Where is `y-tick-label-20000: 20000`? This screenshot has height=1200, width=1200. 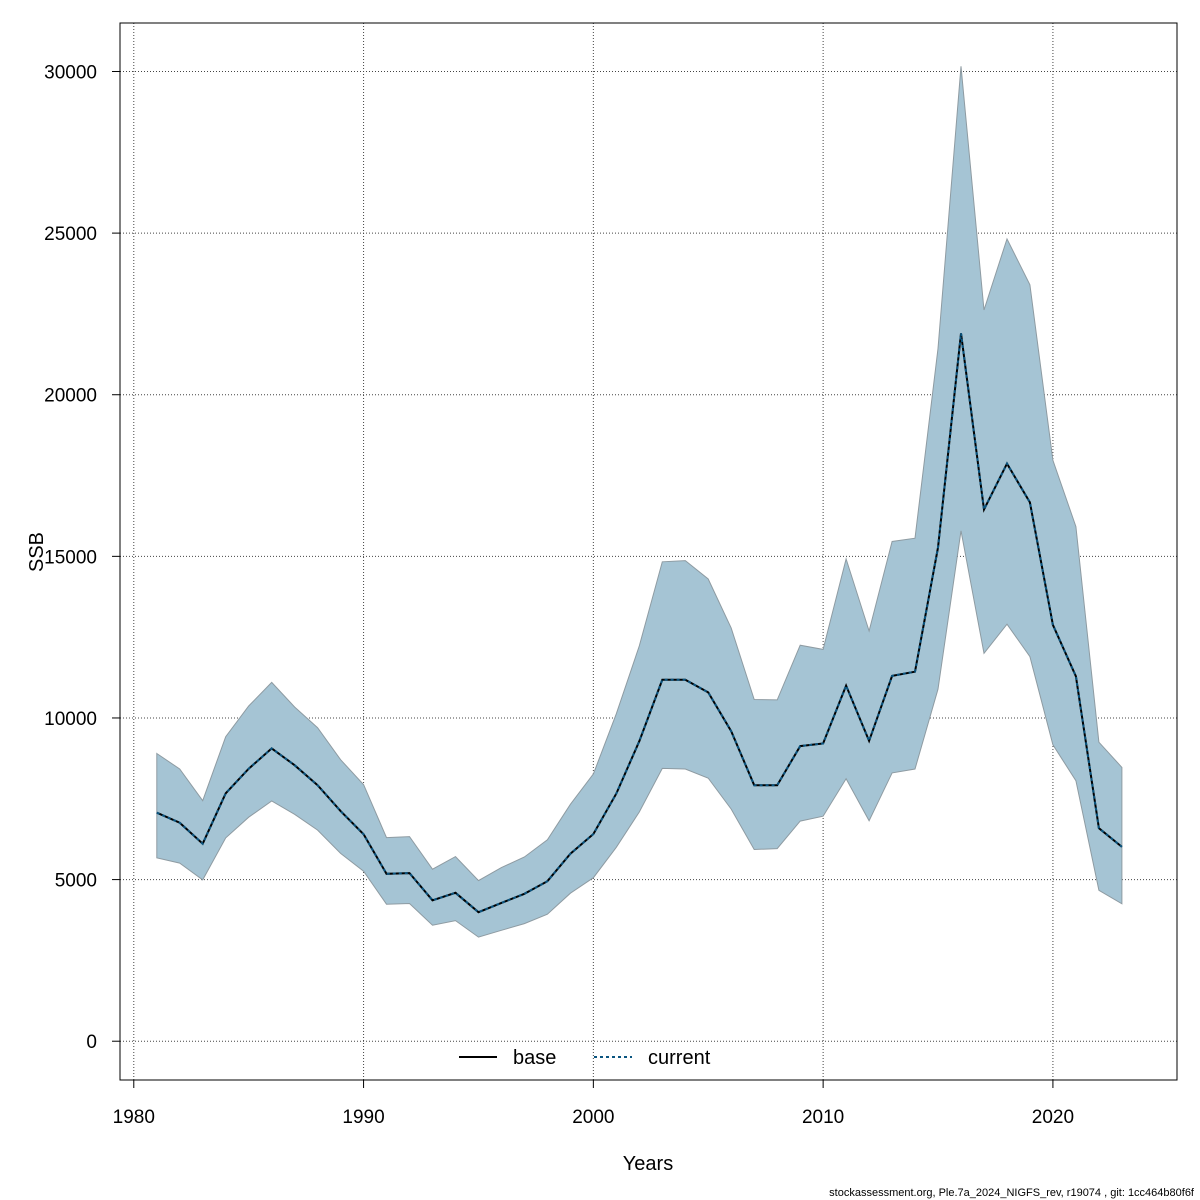 y-tick-label-20000: 20000 is located at coordinates (70, 396).